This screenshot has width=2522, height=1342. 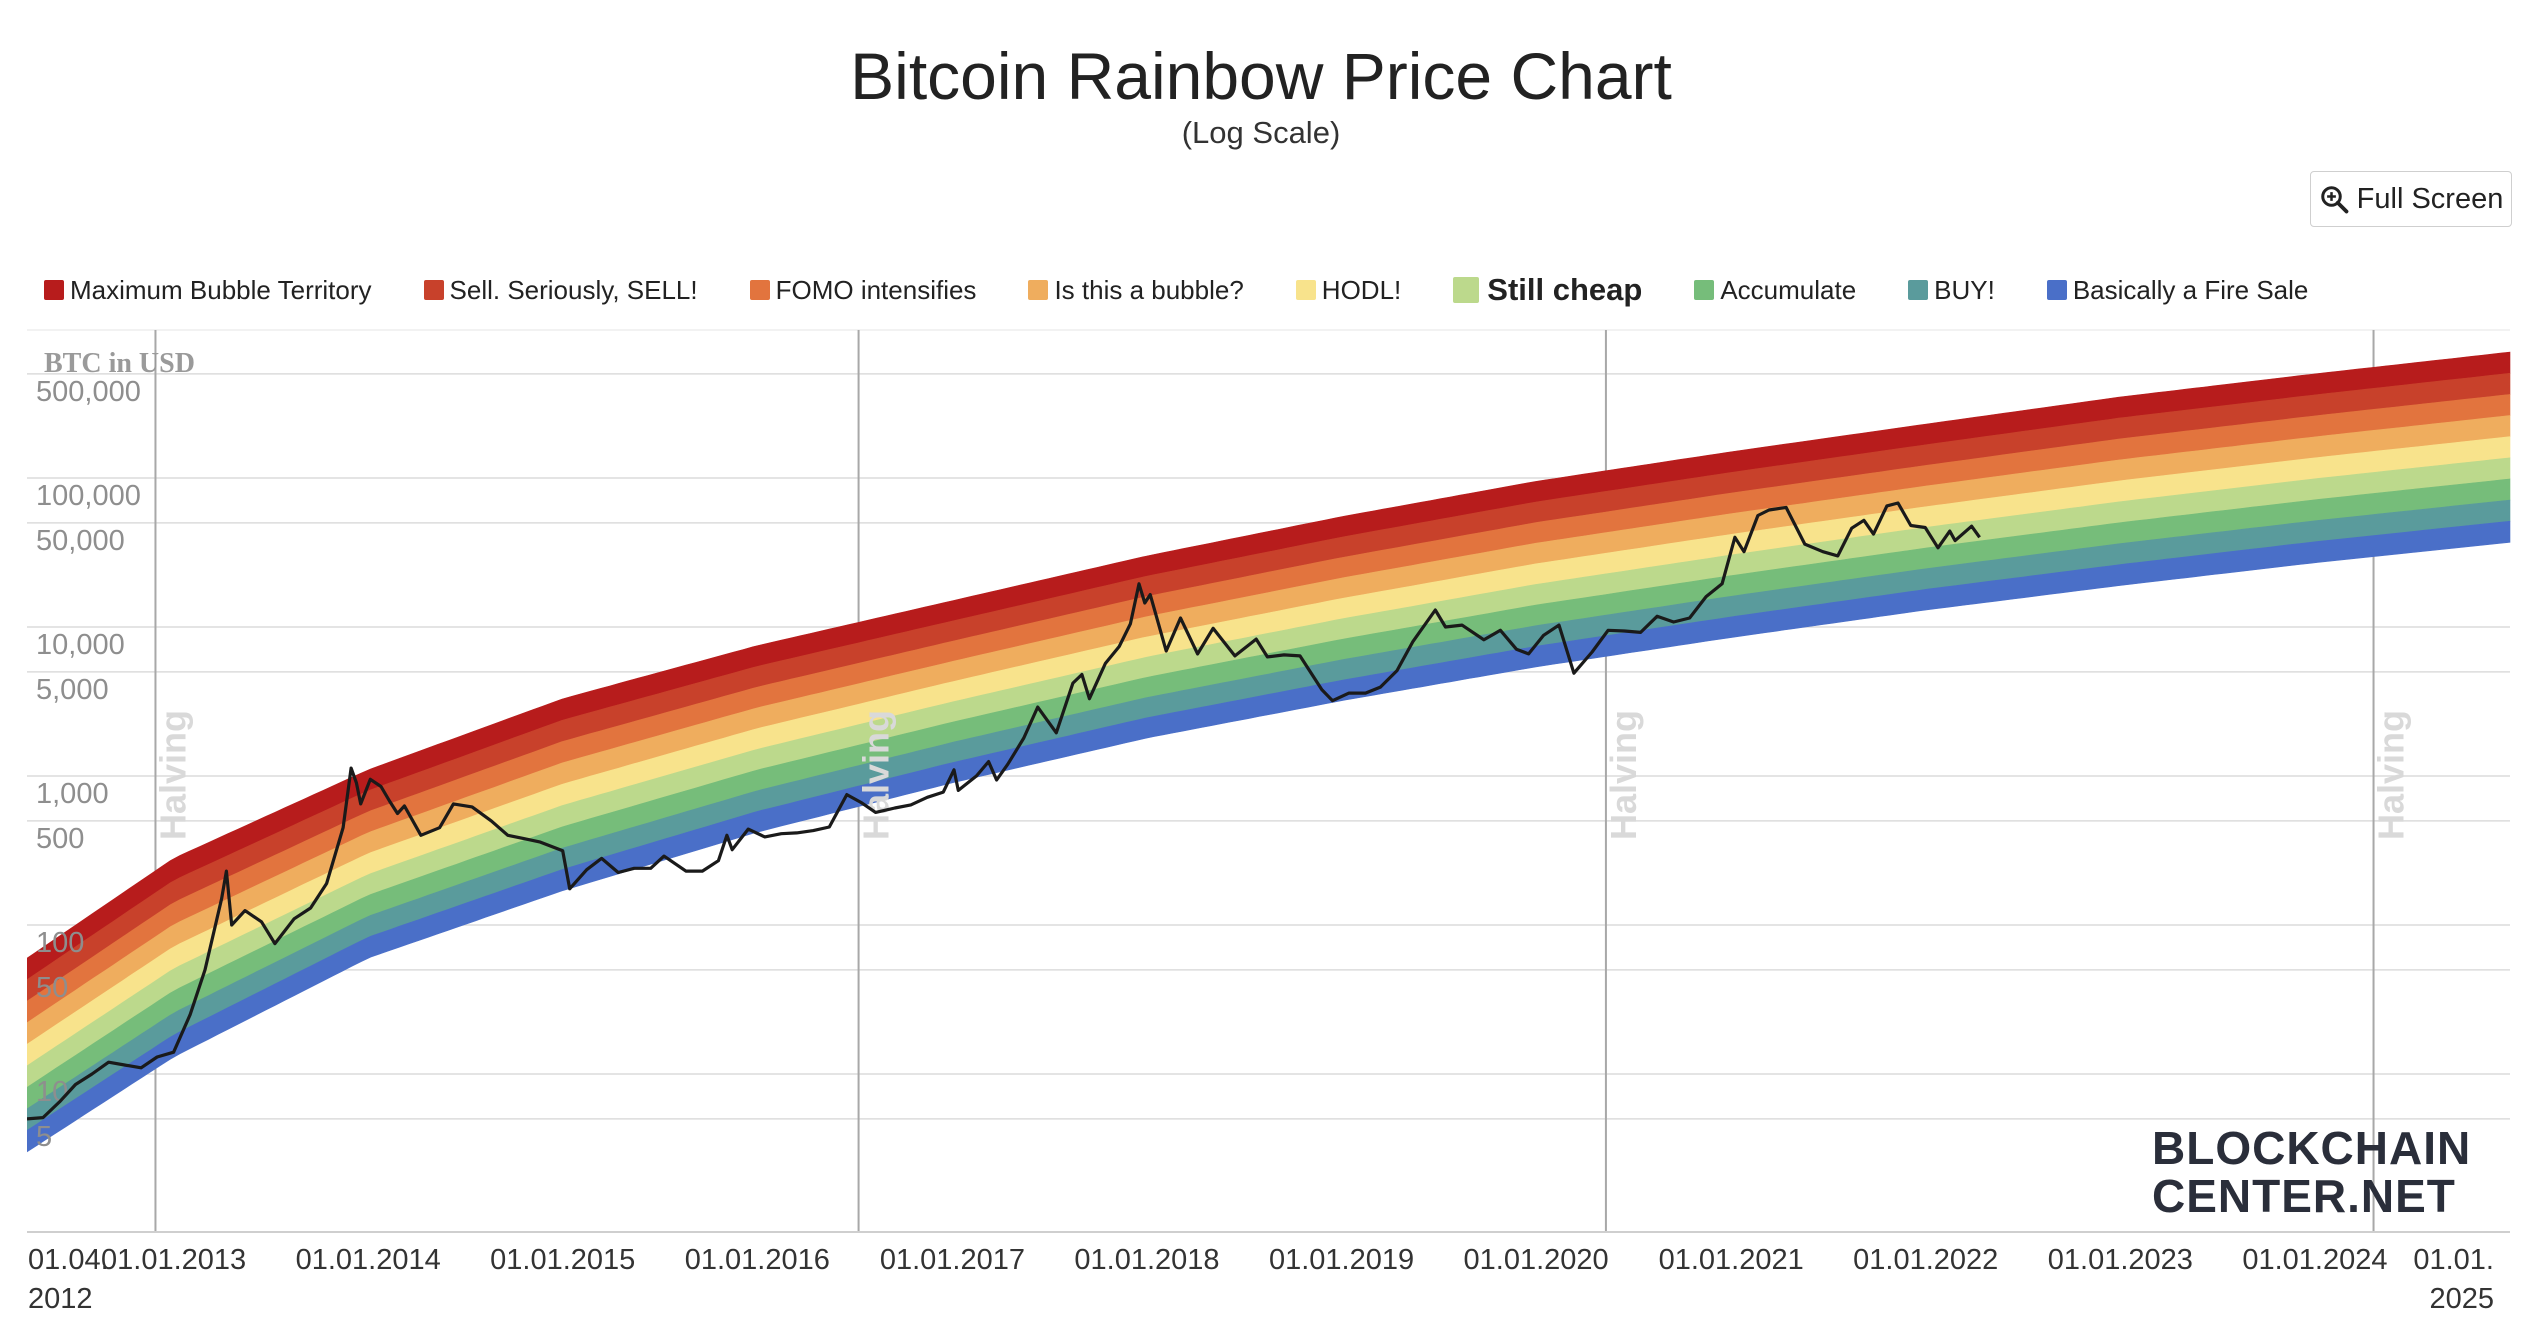 What do you see at coordinates (2312, 1148) in the screenshot?
I see `logo-line-1: BLOCKCHAIN` at bounding box center [2312, 1148].